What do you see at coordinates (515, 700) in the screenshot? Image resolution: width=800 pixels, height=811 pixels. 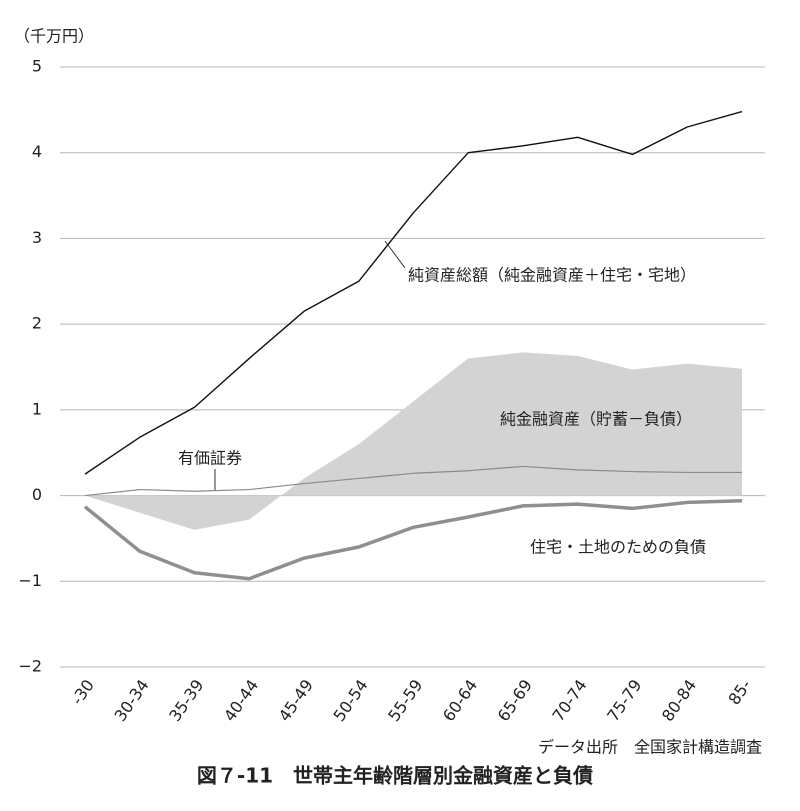 I see `x-tick-label: 65-69` at bounding box center [515, 700].